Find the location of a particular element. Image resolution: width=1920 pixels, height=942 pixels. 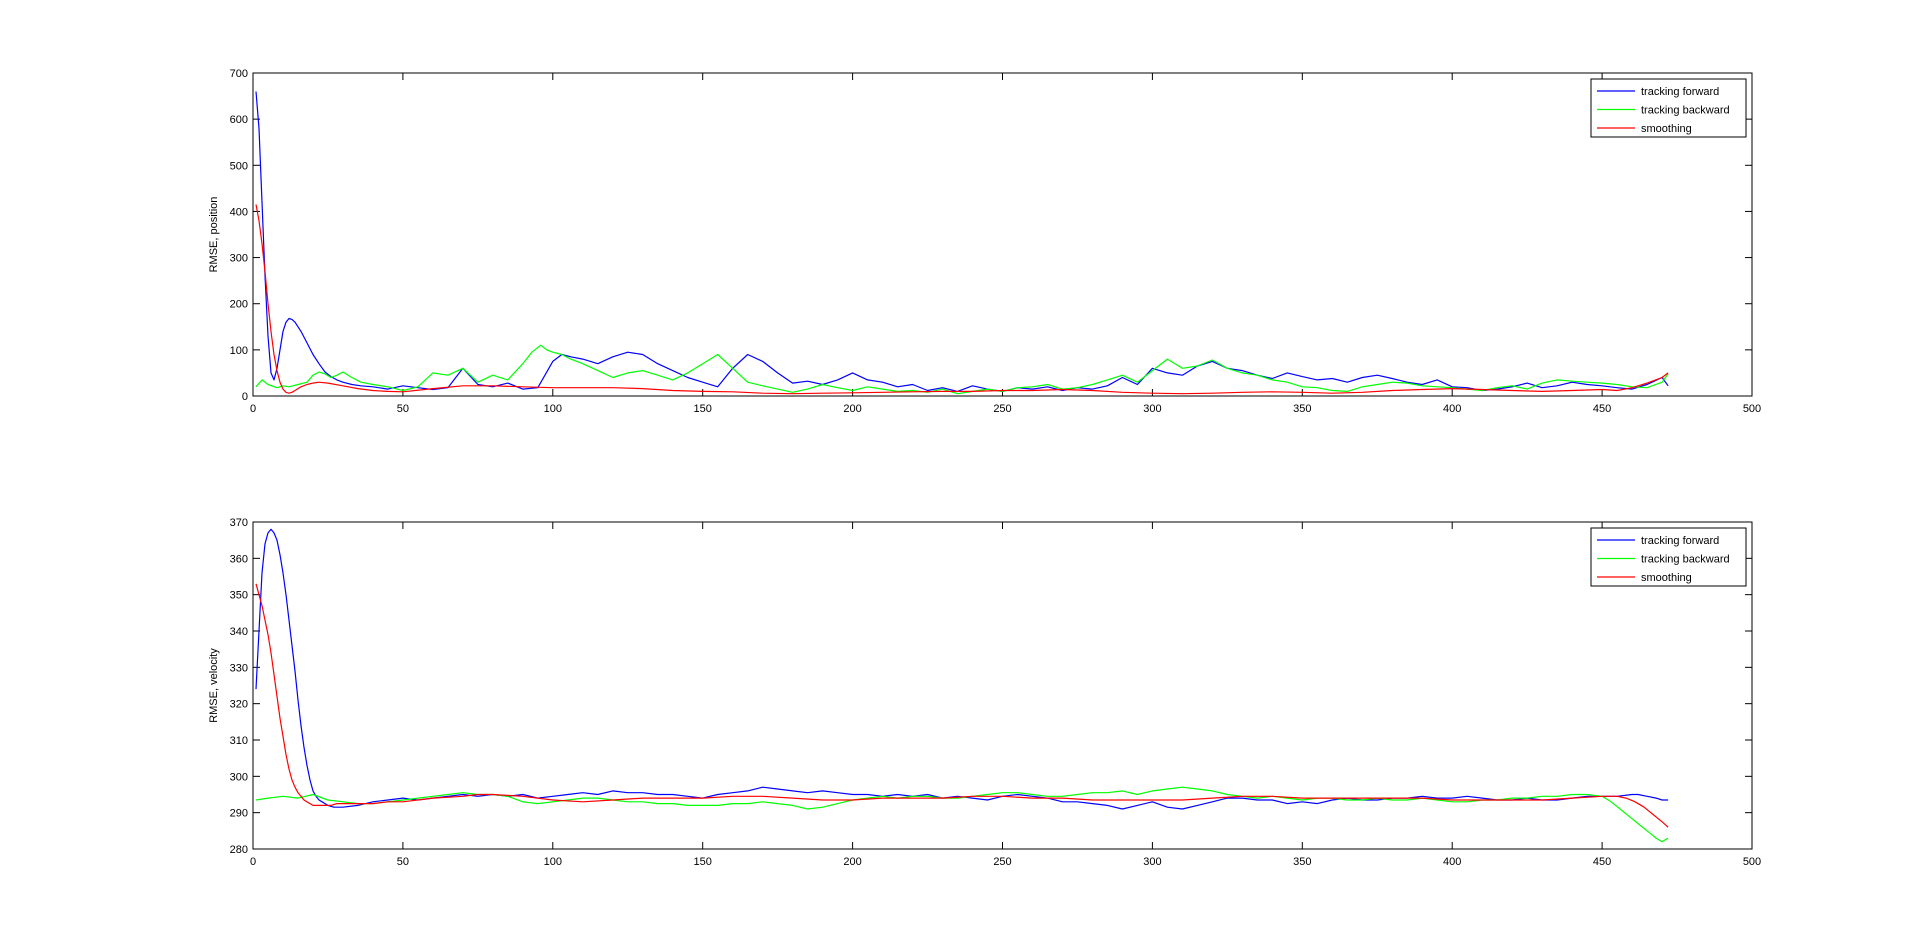

y-tick-label: 330 is located at coordinates (239, 668).